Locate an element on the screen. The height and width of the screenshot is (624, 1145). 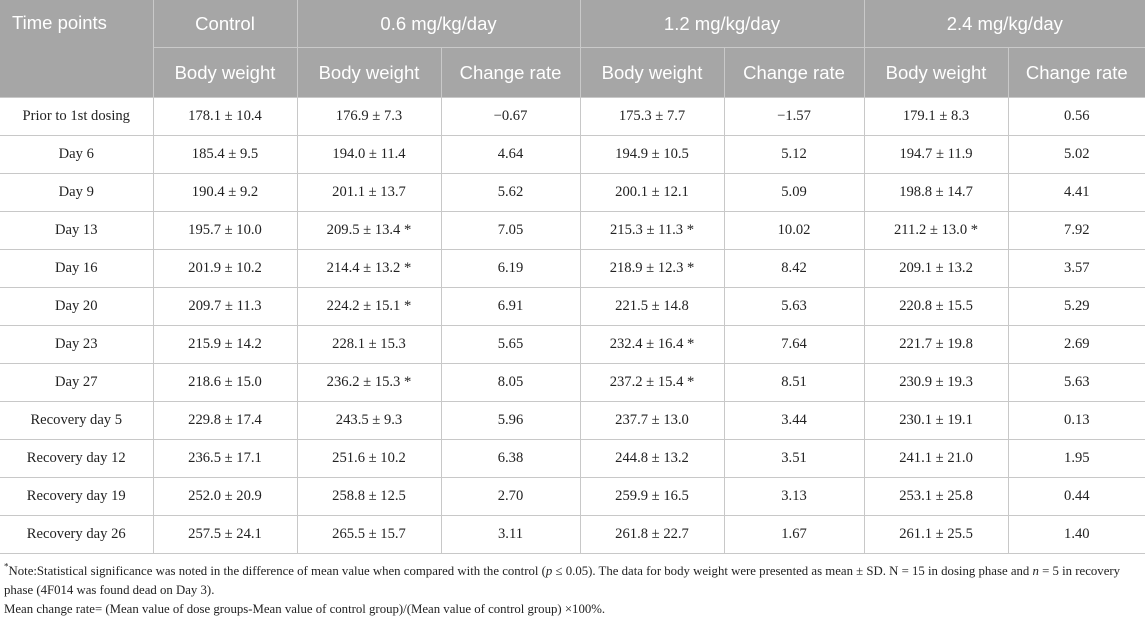
table-cell: 209.5 ± 13.4 * is located at coordinates (369, 230).